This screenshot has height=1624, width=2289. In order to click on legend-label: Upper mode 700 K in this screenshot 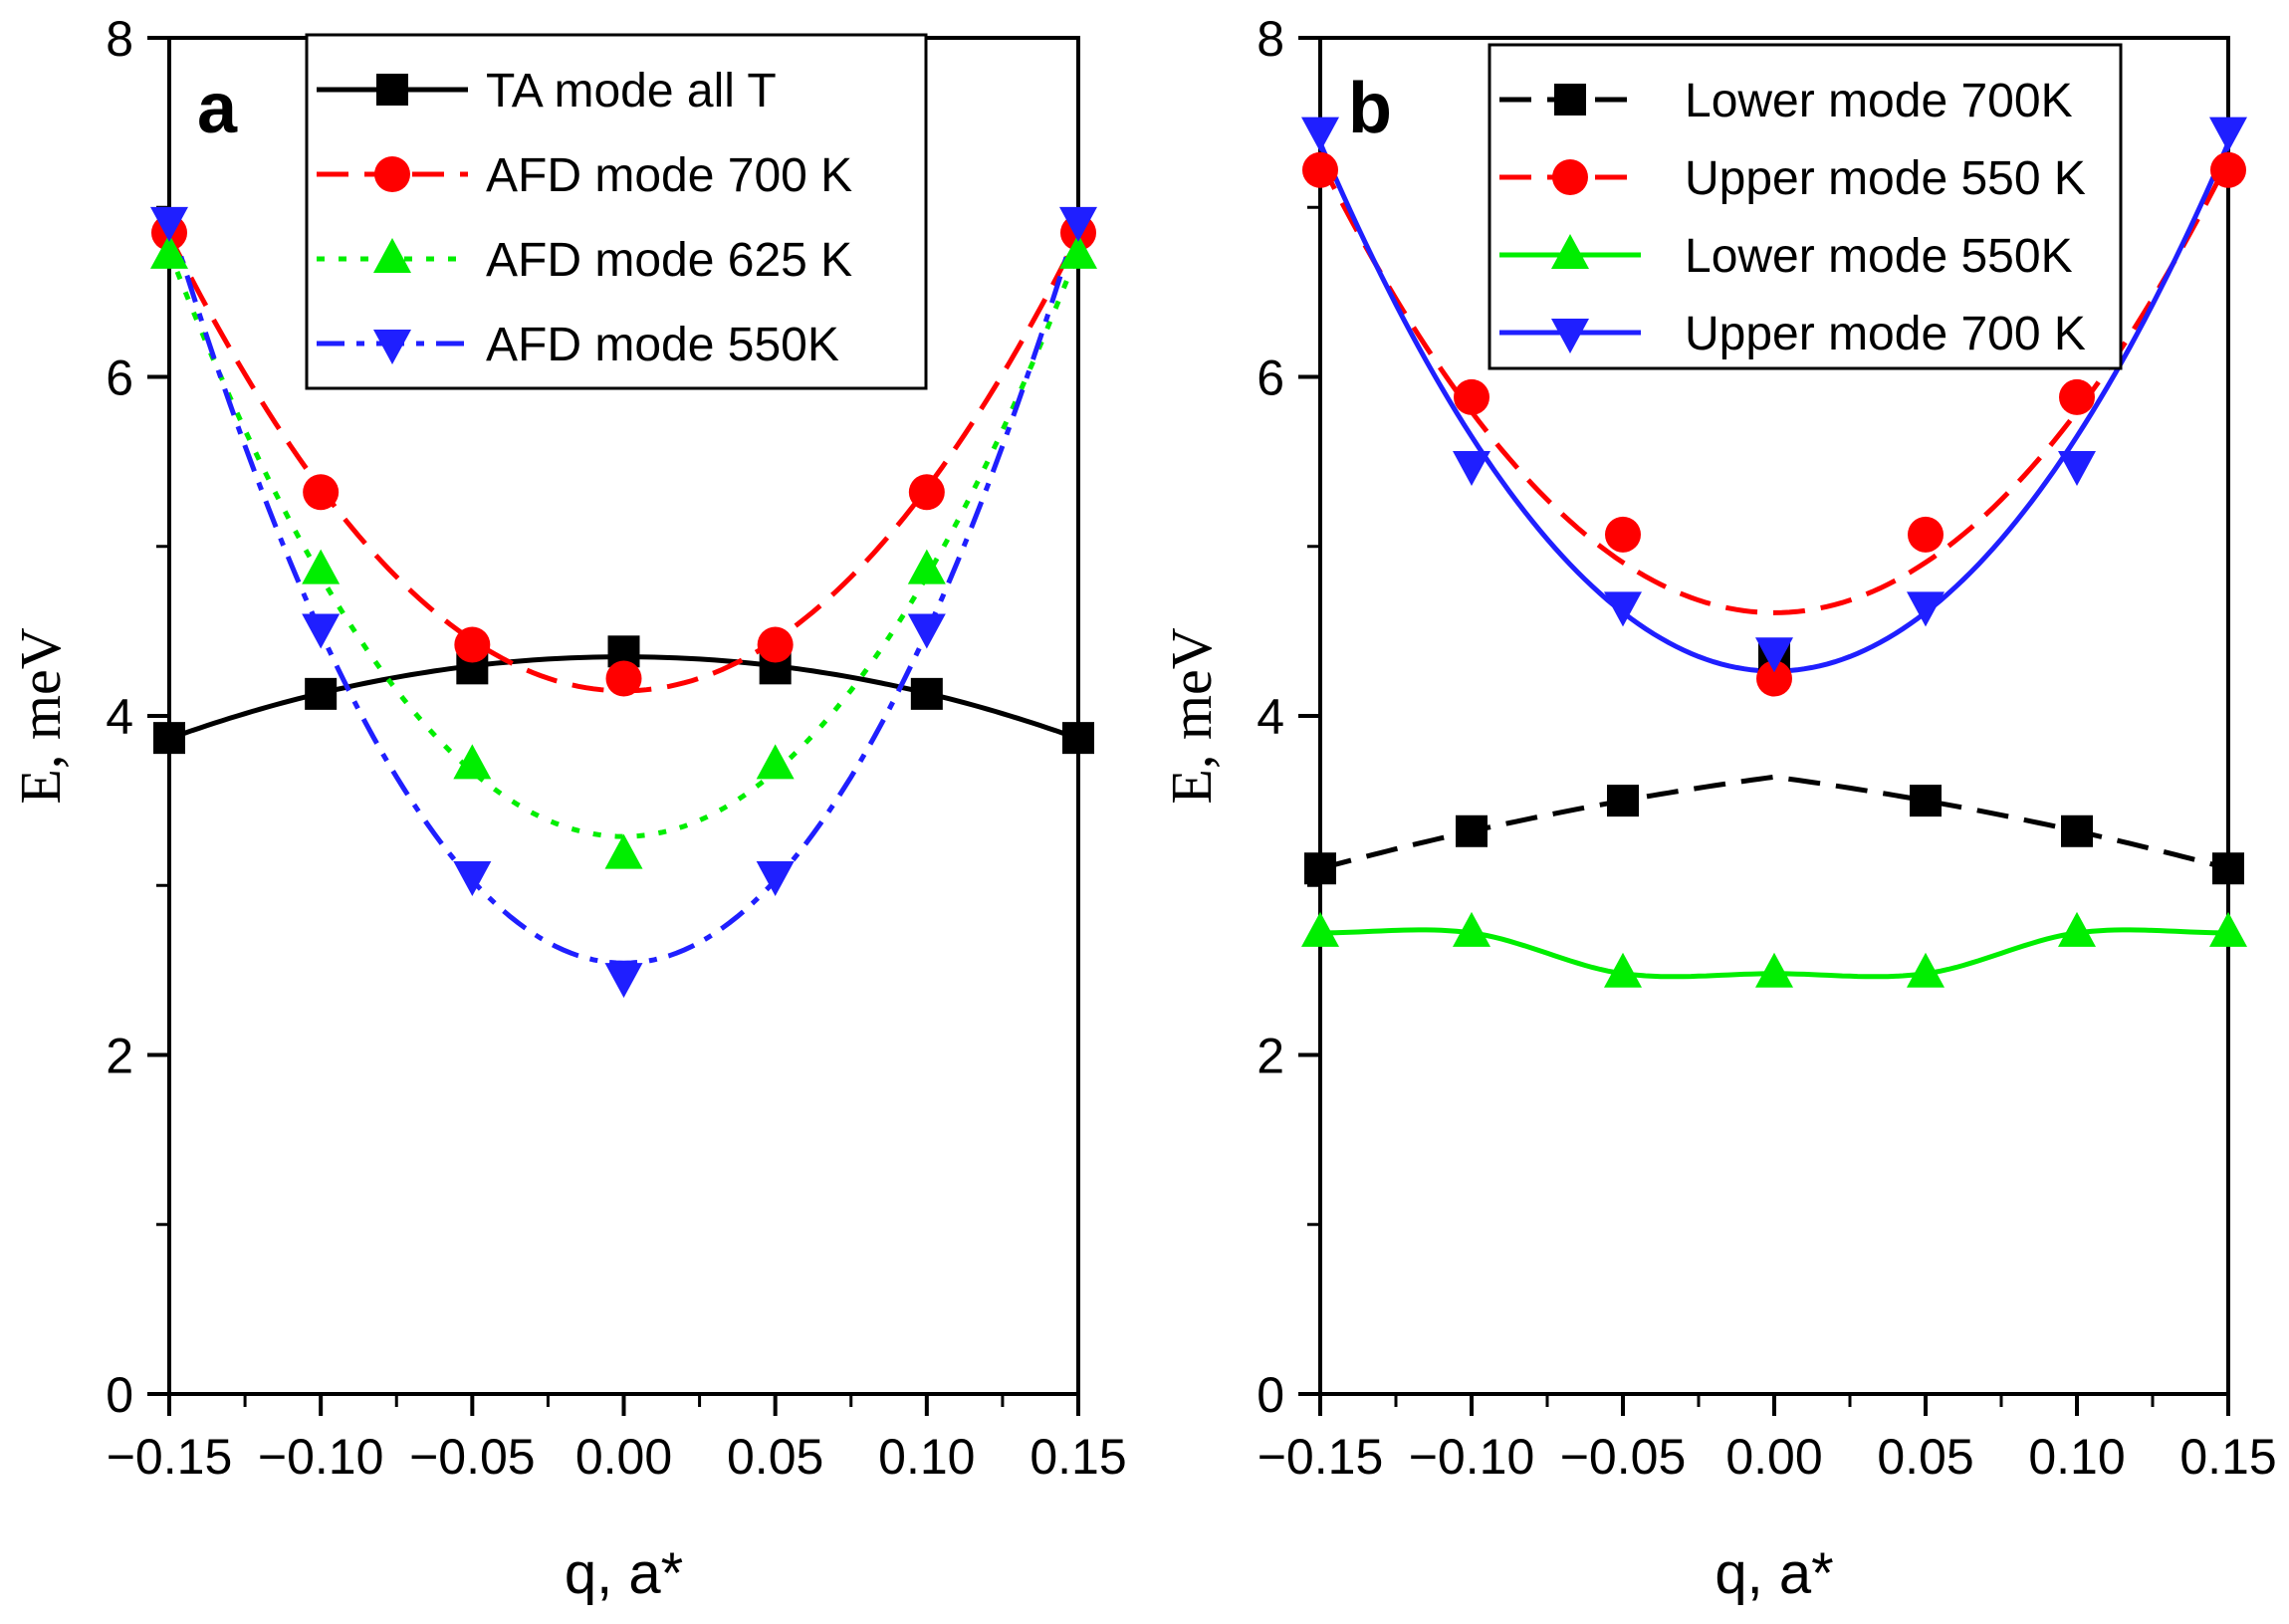, I will do `click(1885, 334)`.